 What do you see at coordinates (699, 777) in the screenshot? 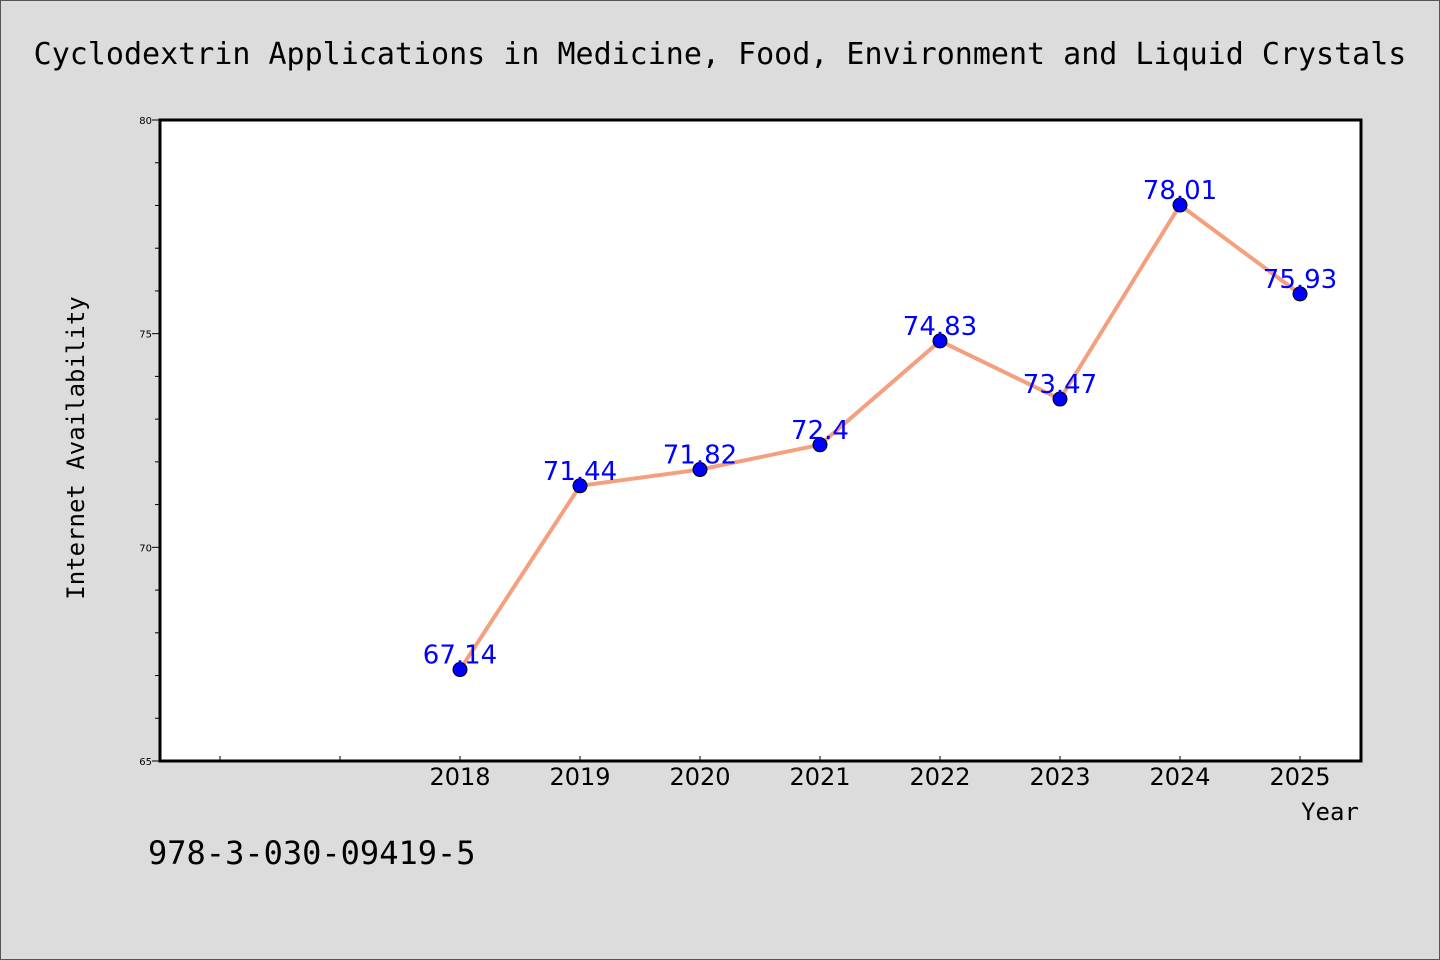
I see `x-tick-label: 2020` at bounding box center [699, 777].